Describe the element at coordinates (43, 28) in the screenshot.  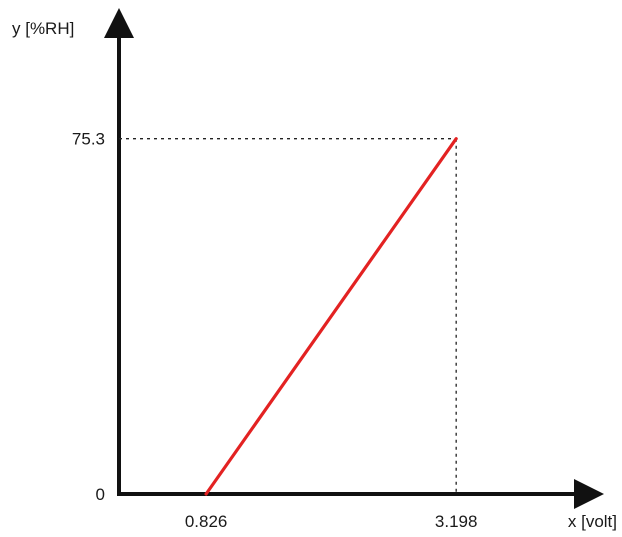
I see `y-axis-label: y [%RH]` at that location.